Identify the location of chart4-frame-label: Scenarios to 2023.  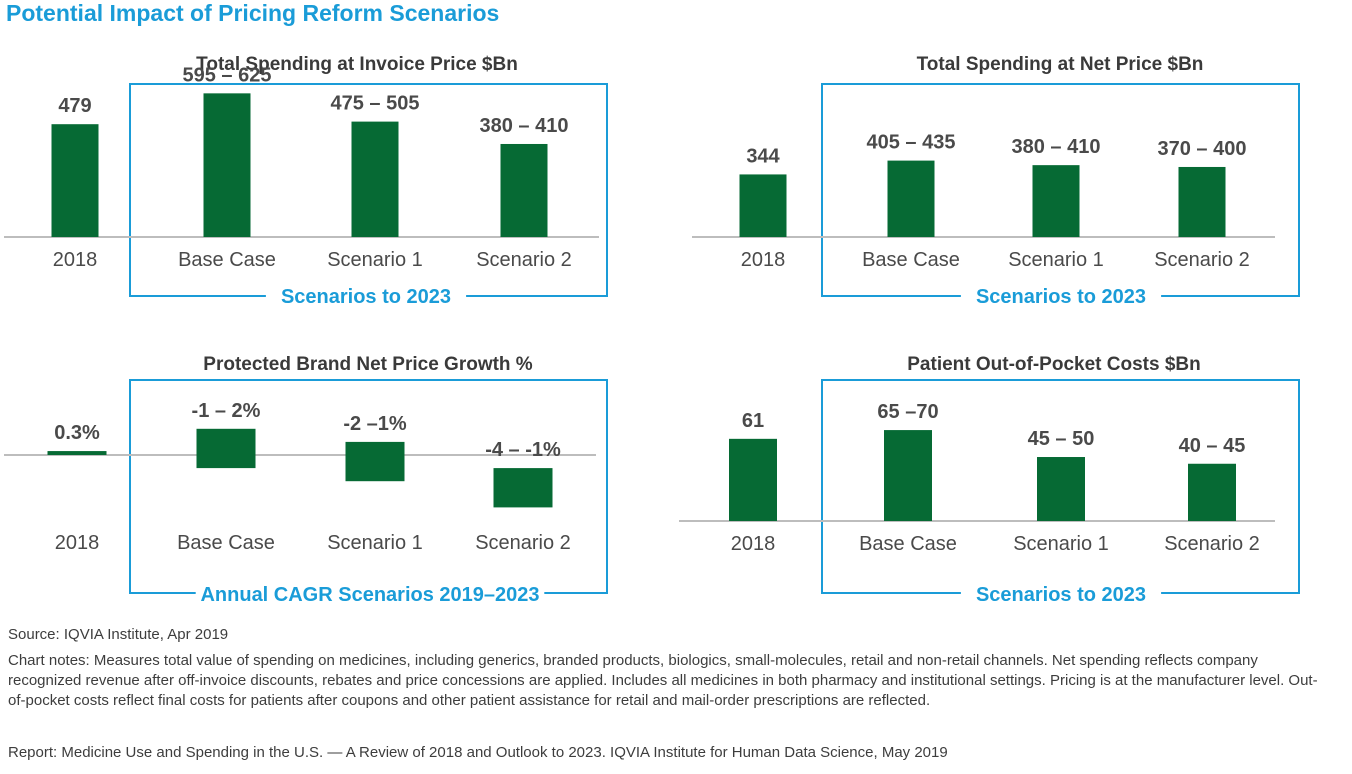
(1061, 595).